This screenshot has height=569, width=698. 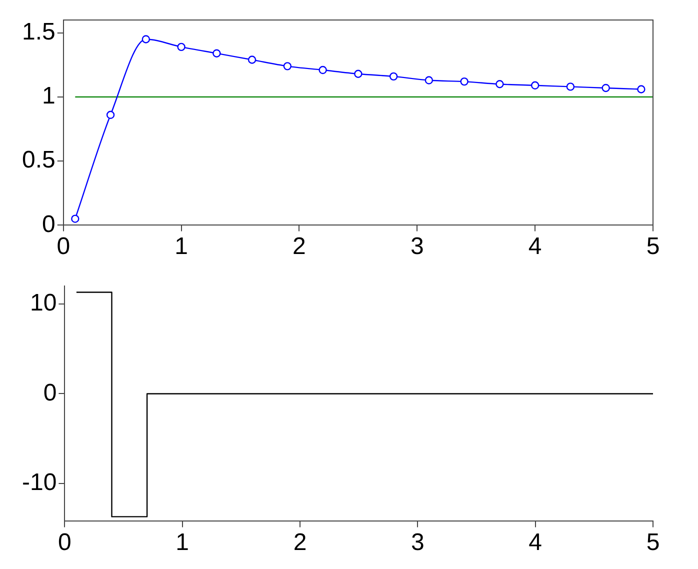 I want to click on y-tick-label: -10, so click(x=39, y=482).